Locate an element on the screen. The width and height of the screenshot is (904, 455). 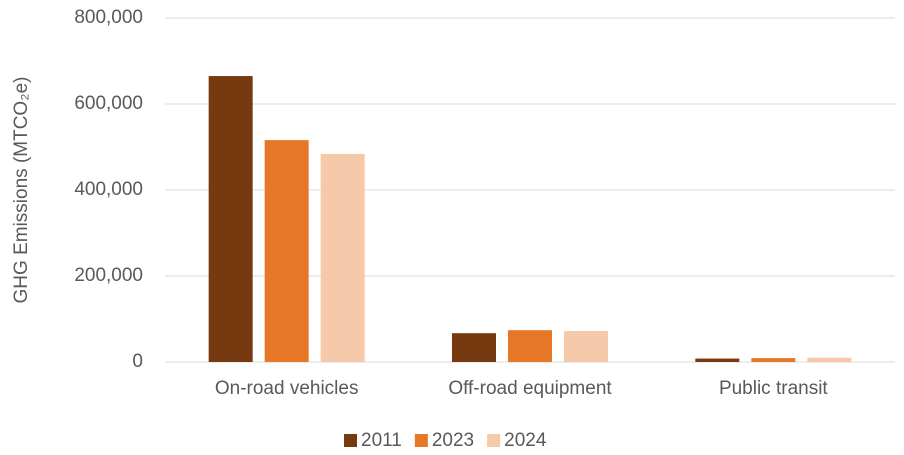
y-tick-label: 600,000 is located at coordinates (108, 103).